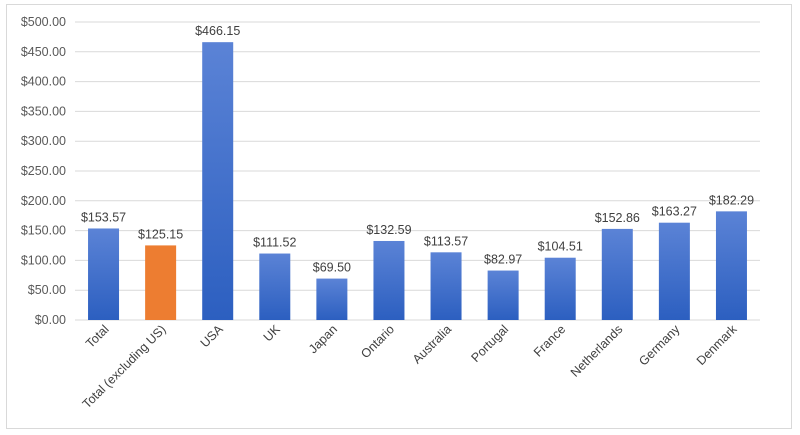  Describe the element at coordinates (43, 22) in the screenshot. I see `y-tick-label: $500.00` at that location.